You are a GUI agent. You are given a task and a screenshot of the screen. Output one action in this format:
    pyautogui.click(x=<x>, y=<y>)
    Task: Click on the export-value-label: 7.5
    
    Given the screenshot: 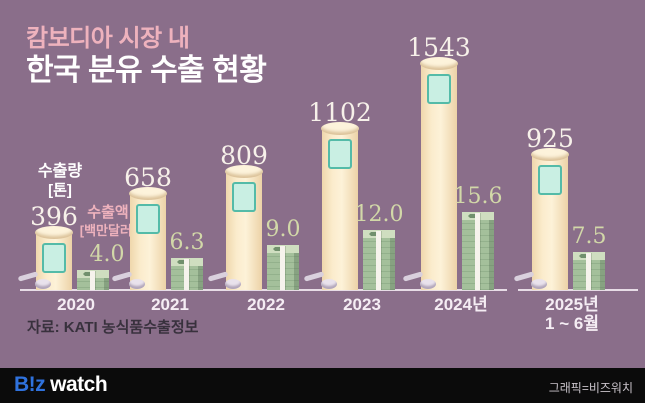 What is the action you would take?
    pyautogui.click(x=589, y=236)
    